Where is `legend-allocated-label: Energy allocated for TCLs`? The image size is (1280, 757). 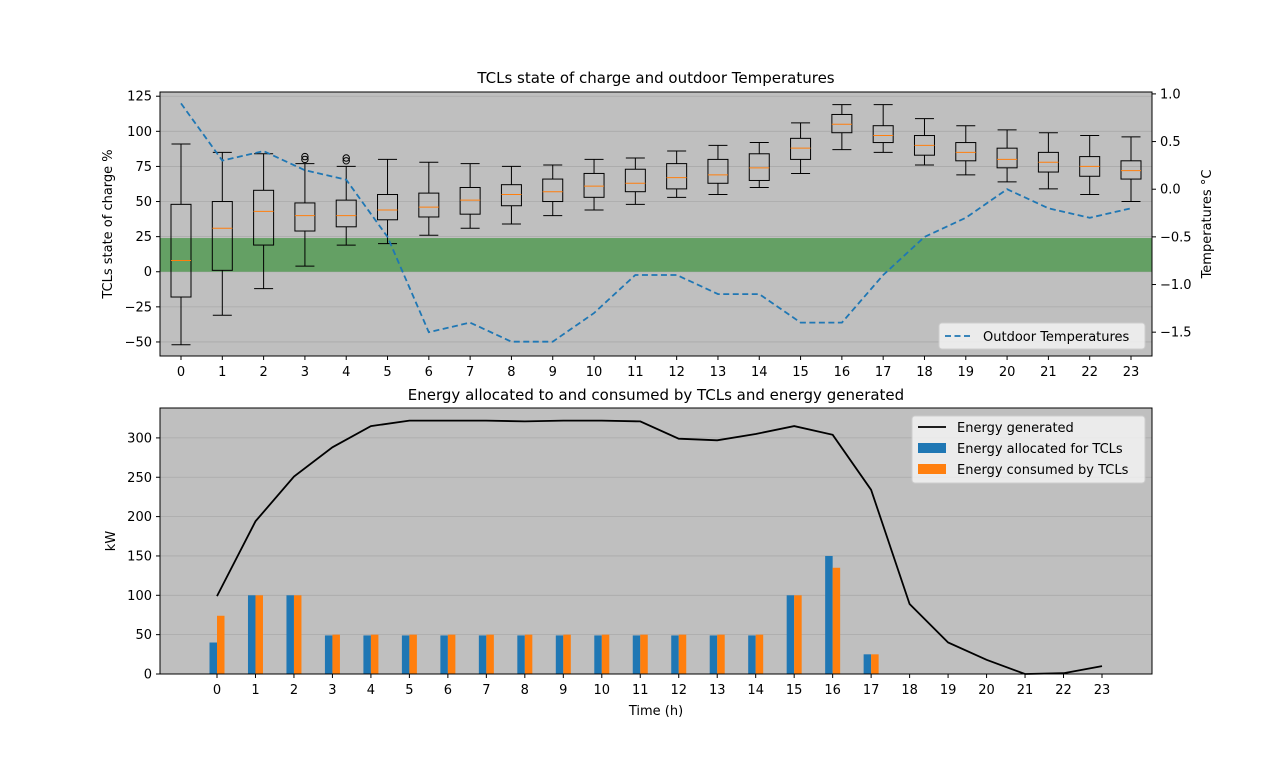 legend-allocated-label: Energy allocated for TCLs is located at coordinates (1040, 449).